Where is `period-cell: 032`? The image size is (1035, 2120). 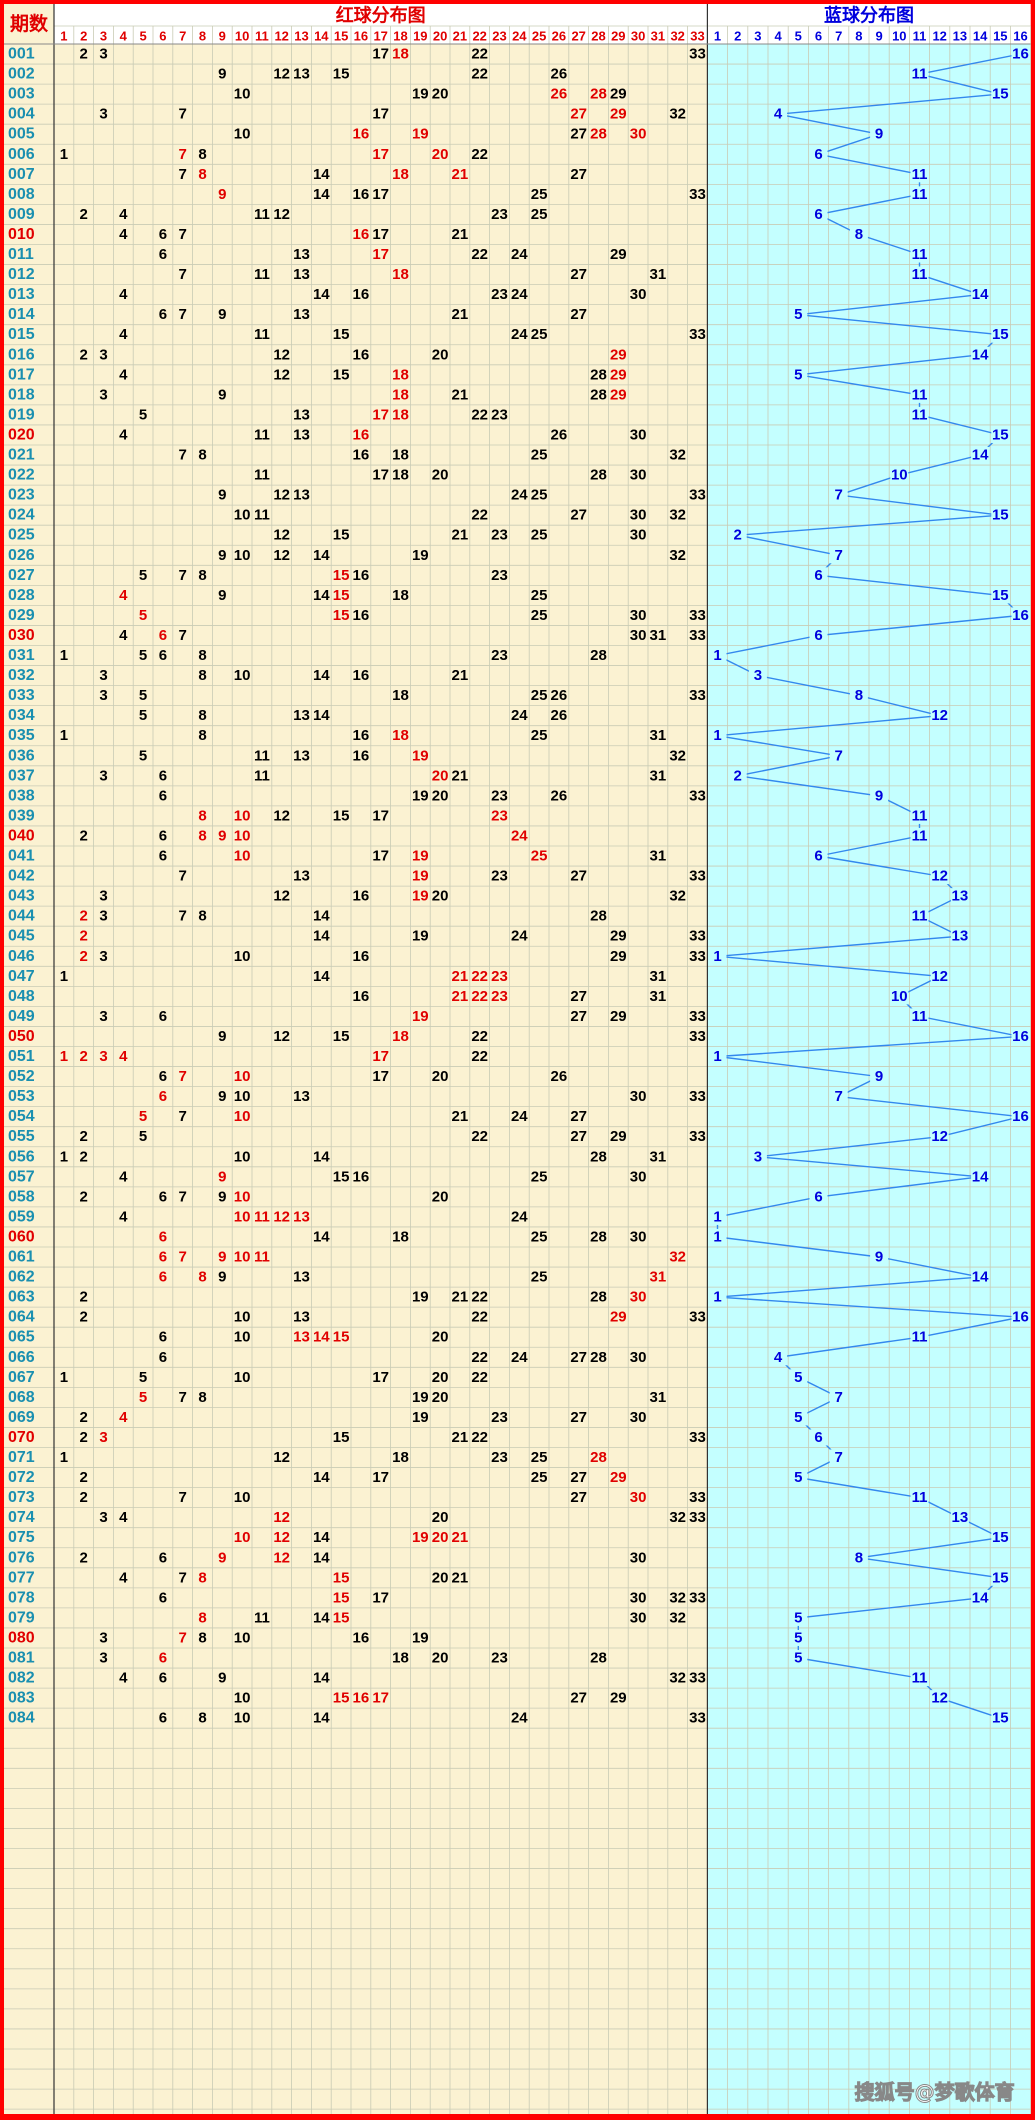 period-cell: 032 is located at coordinates (21, 675).